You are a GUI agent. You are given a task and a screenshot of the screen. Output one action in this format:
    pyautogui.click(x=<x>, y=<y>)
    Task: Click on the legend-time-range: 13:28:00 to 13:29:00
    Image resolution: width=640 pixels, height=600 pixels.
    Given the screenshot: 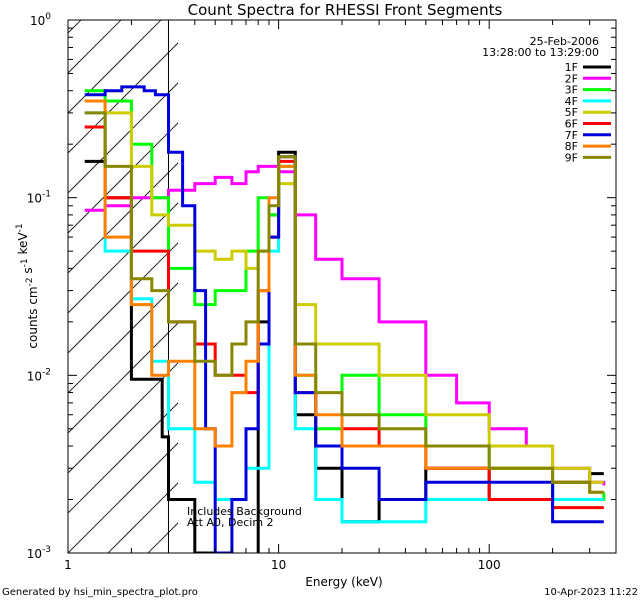 What is the action you would take?
    pyautogui.click(x=540, y=52)
    